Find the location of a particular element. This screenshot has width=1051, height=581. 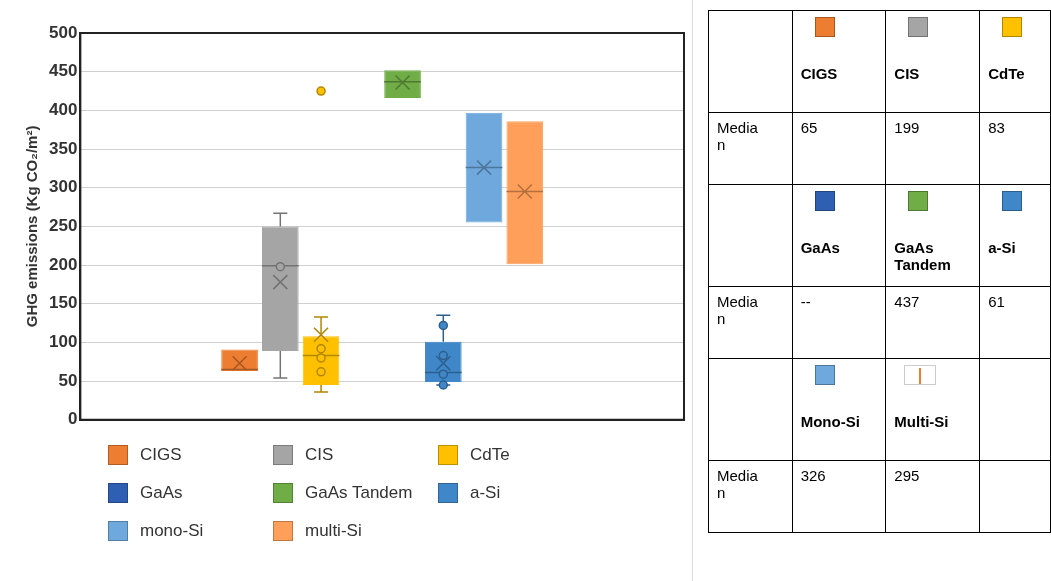

category-label: GaAs is located at coordinates (820, 247).